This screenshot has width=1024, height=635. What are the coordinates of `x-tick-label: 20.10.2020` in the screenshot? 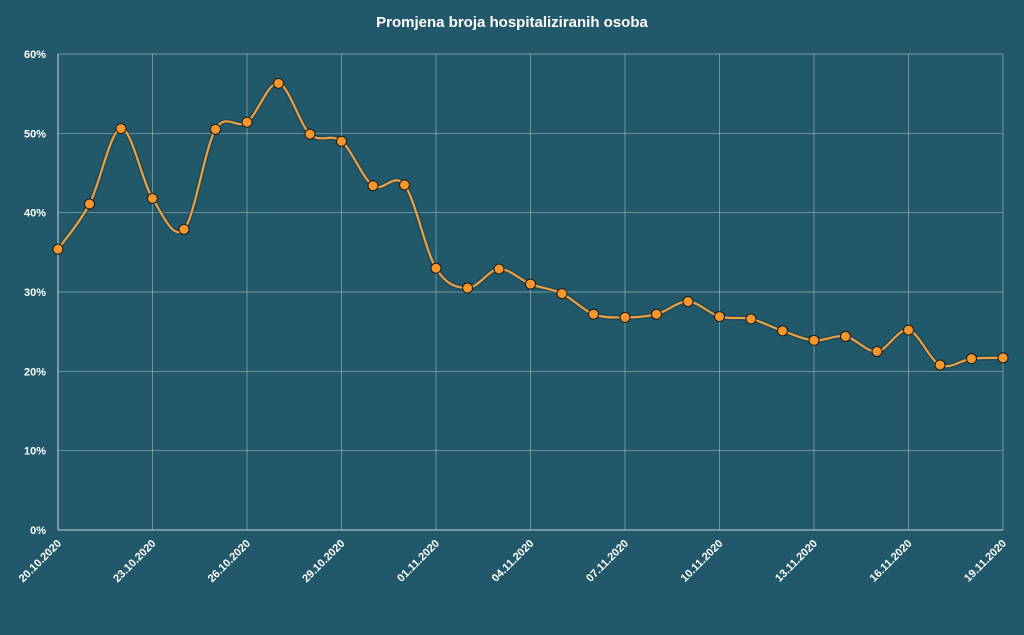 It's located at (40, 561).